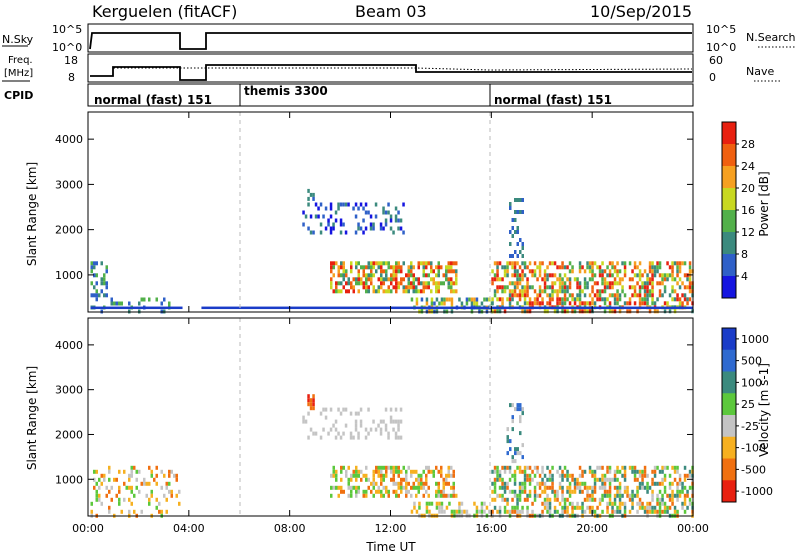 The height and width of the screenshot is (554, 800). What do you see at coordinates (69, 275) in the screenshot?
I see `y-tick-label: 1000` at bounding box center [69, 275].